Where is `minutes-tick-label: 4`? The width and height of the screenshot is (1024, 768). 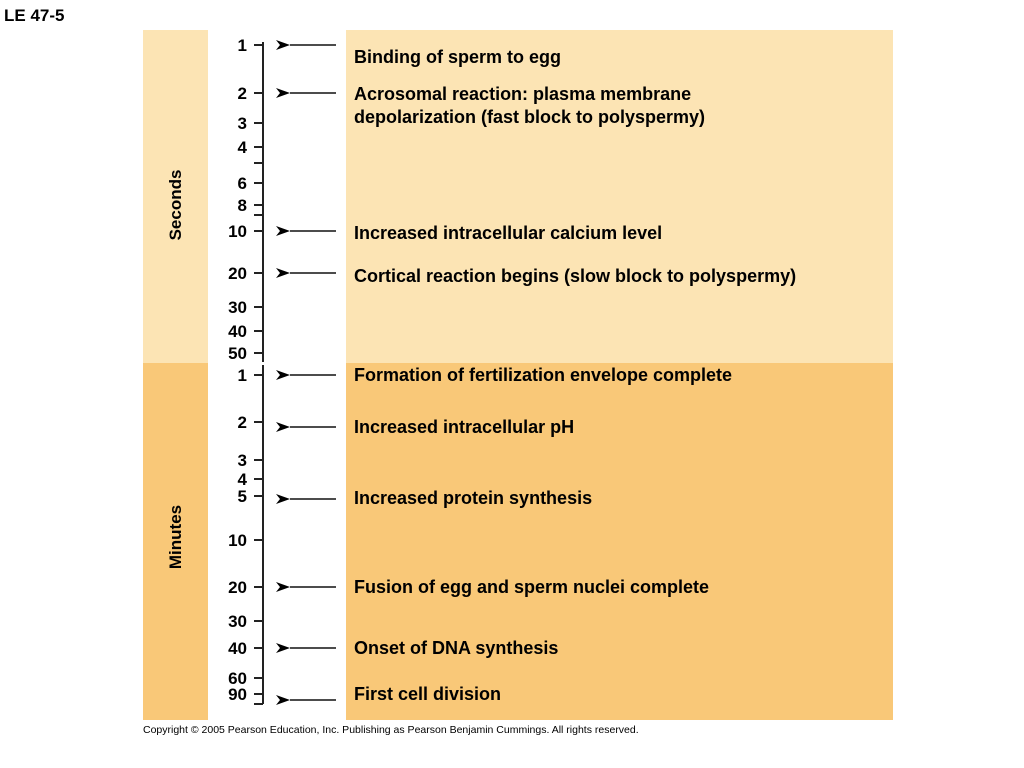 minutes-tick-label: 4 is located at coordinates (243, 479).